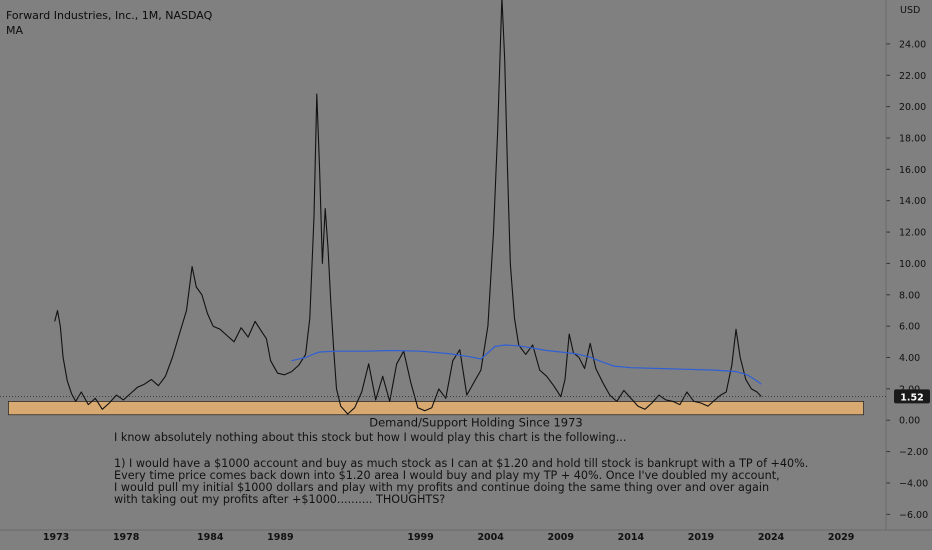  Describe the element at coordinates (280, 537) in the screenshot. I see `x-tick-label: 1989` at that location.